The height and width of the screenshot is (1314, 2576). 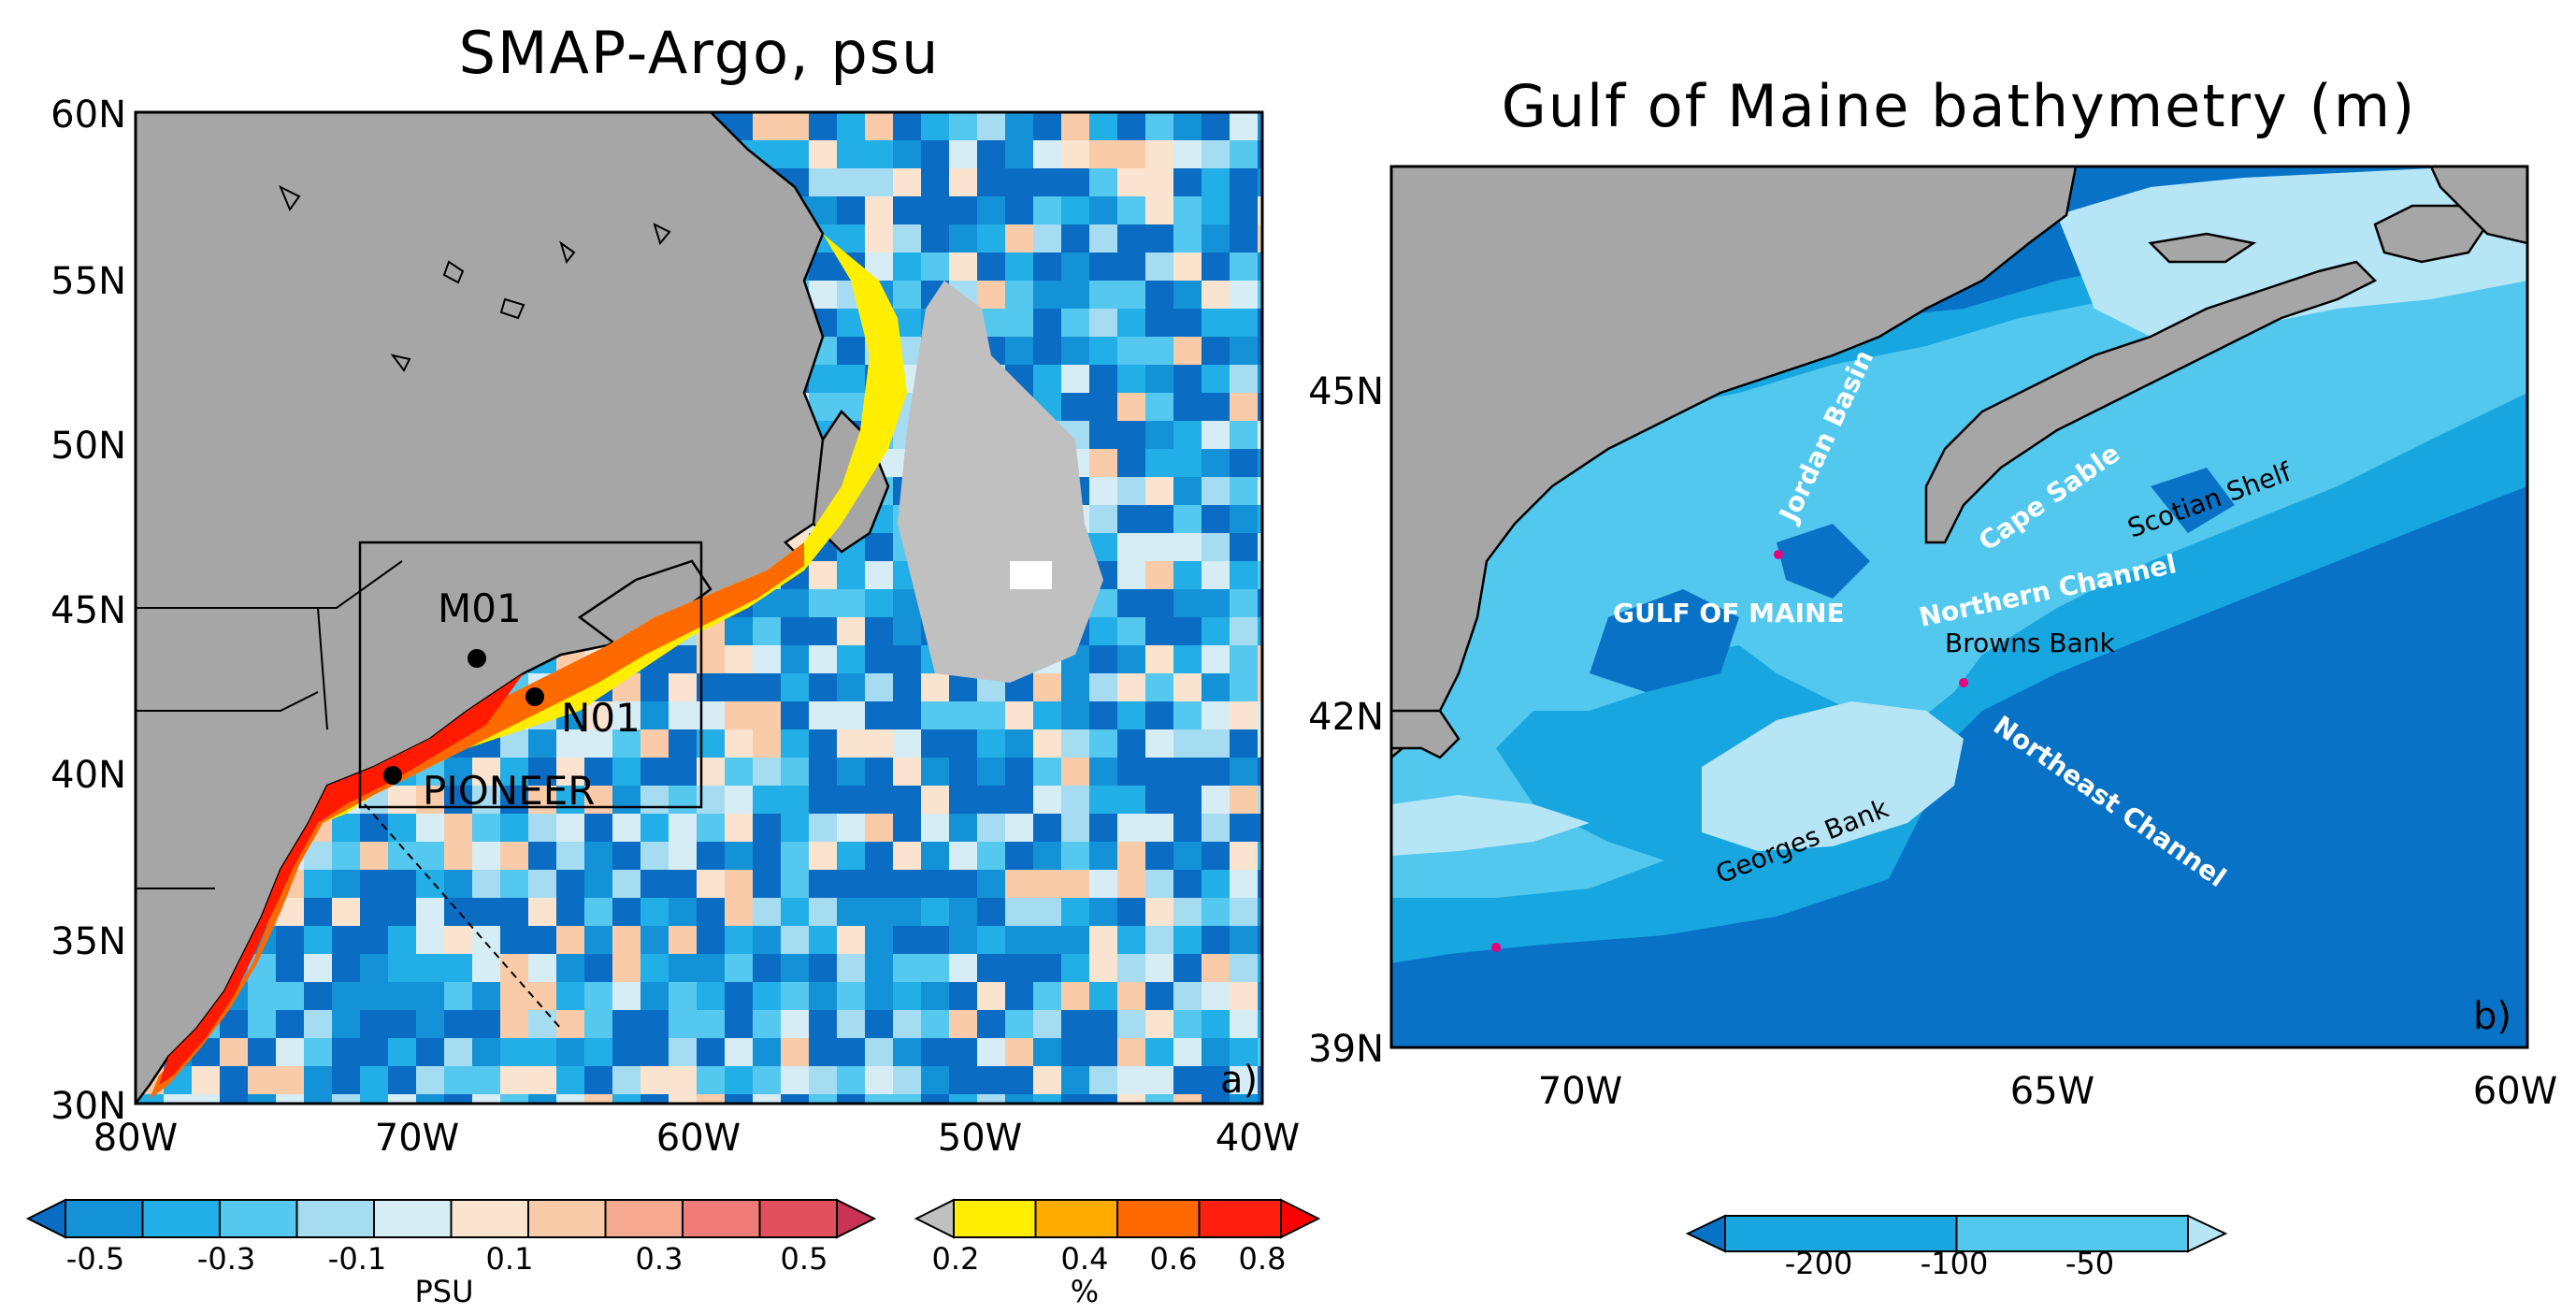 I want to click on lon-tick: 60W, so click(x=2515, y=1091).